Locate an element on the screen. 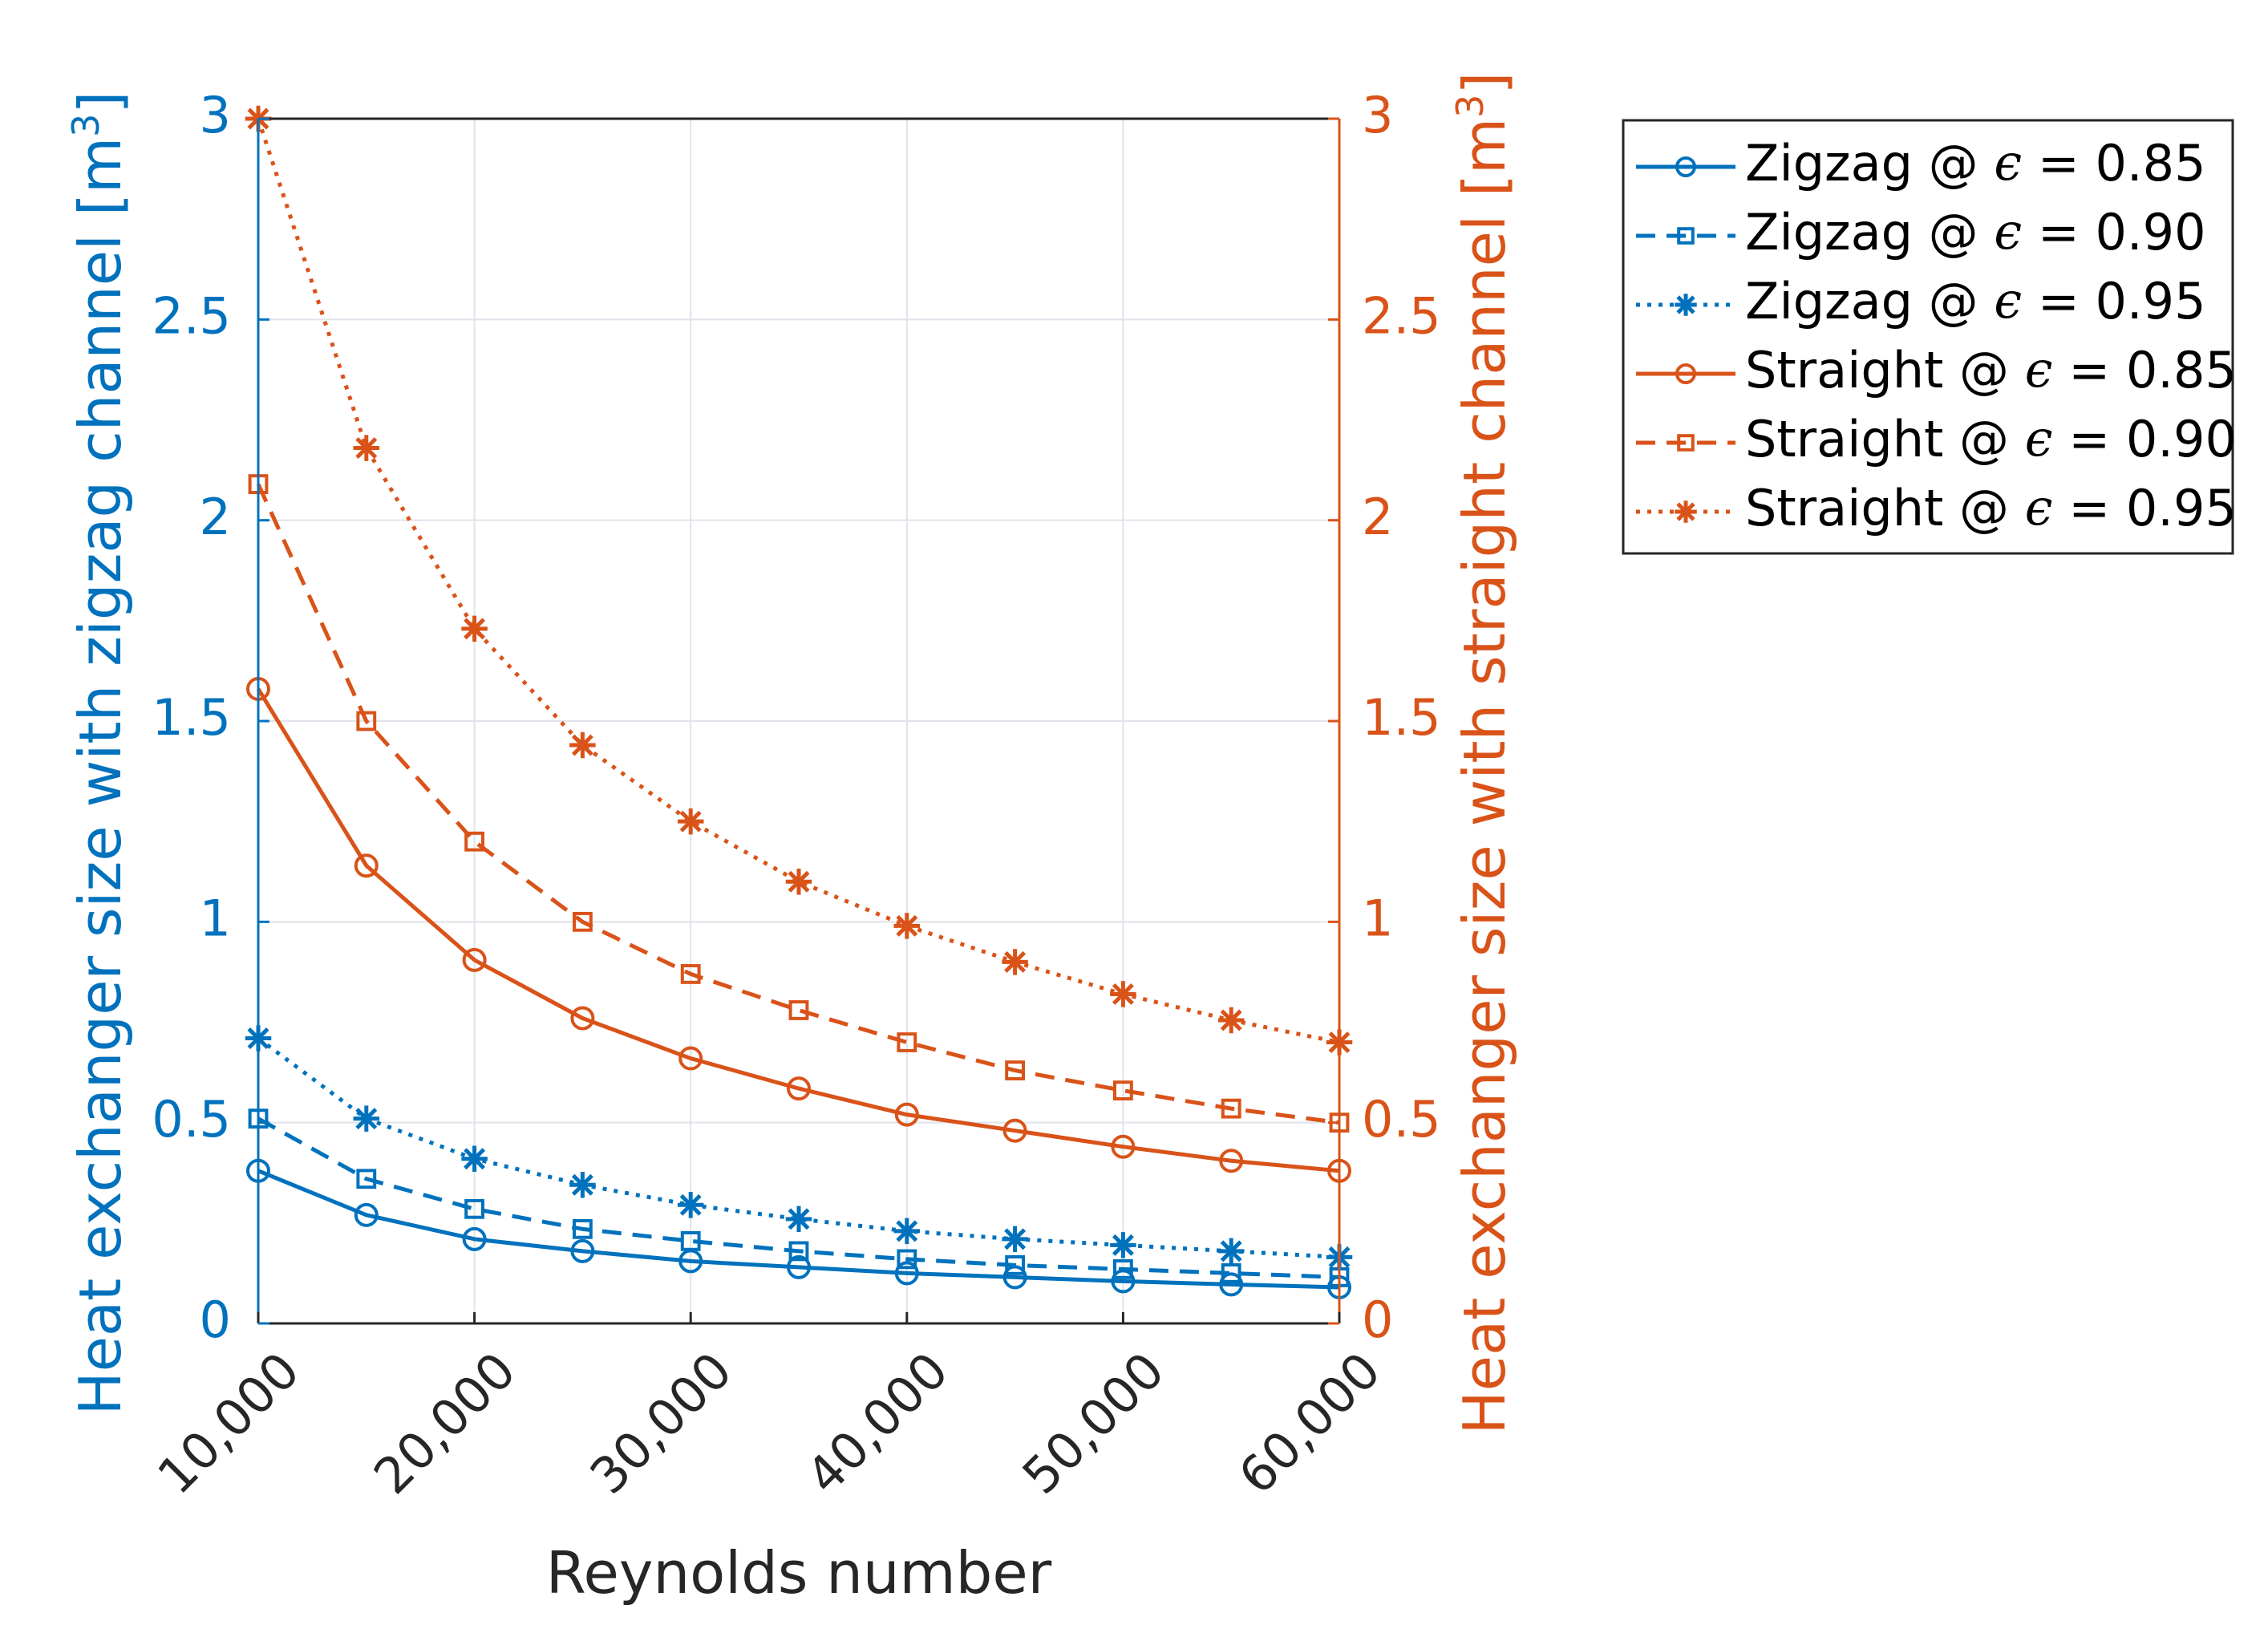 This screenshot has width=2268, height=1625. y-tick-label-left: 2.5 is located at coordinates (191, 315).